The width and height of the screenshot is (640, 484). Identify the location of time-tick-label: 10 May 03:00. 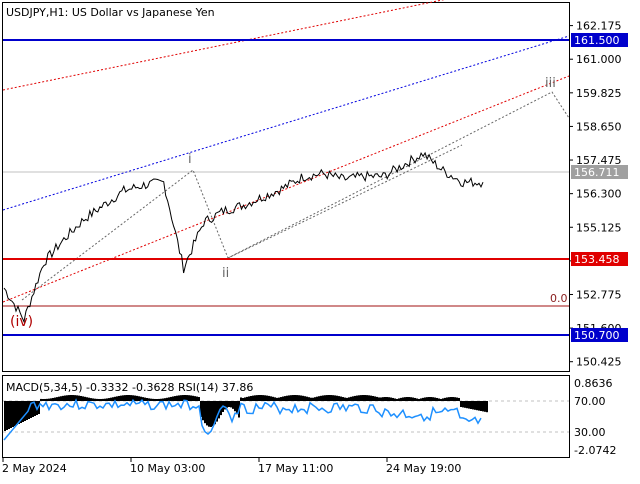
(167, 468).